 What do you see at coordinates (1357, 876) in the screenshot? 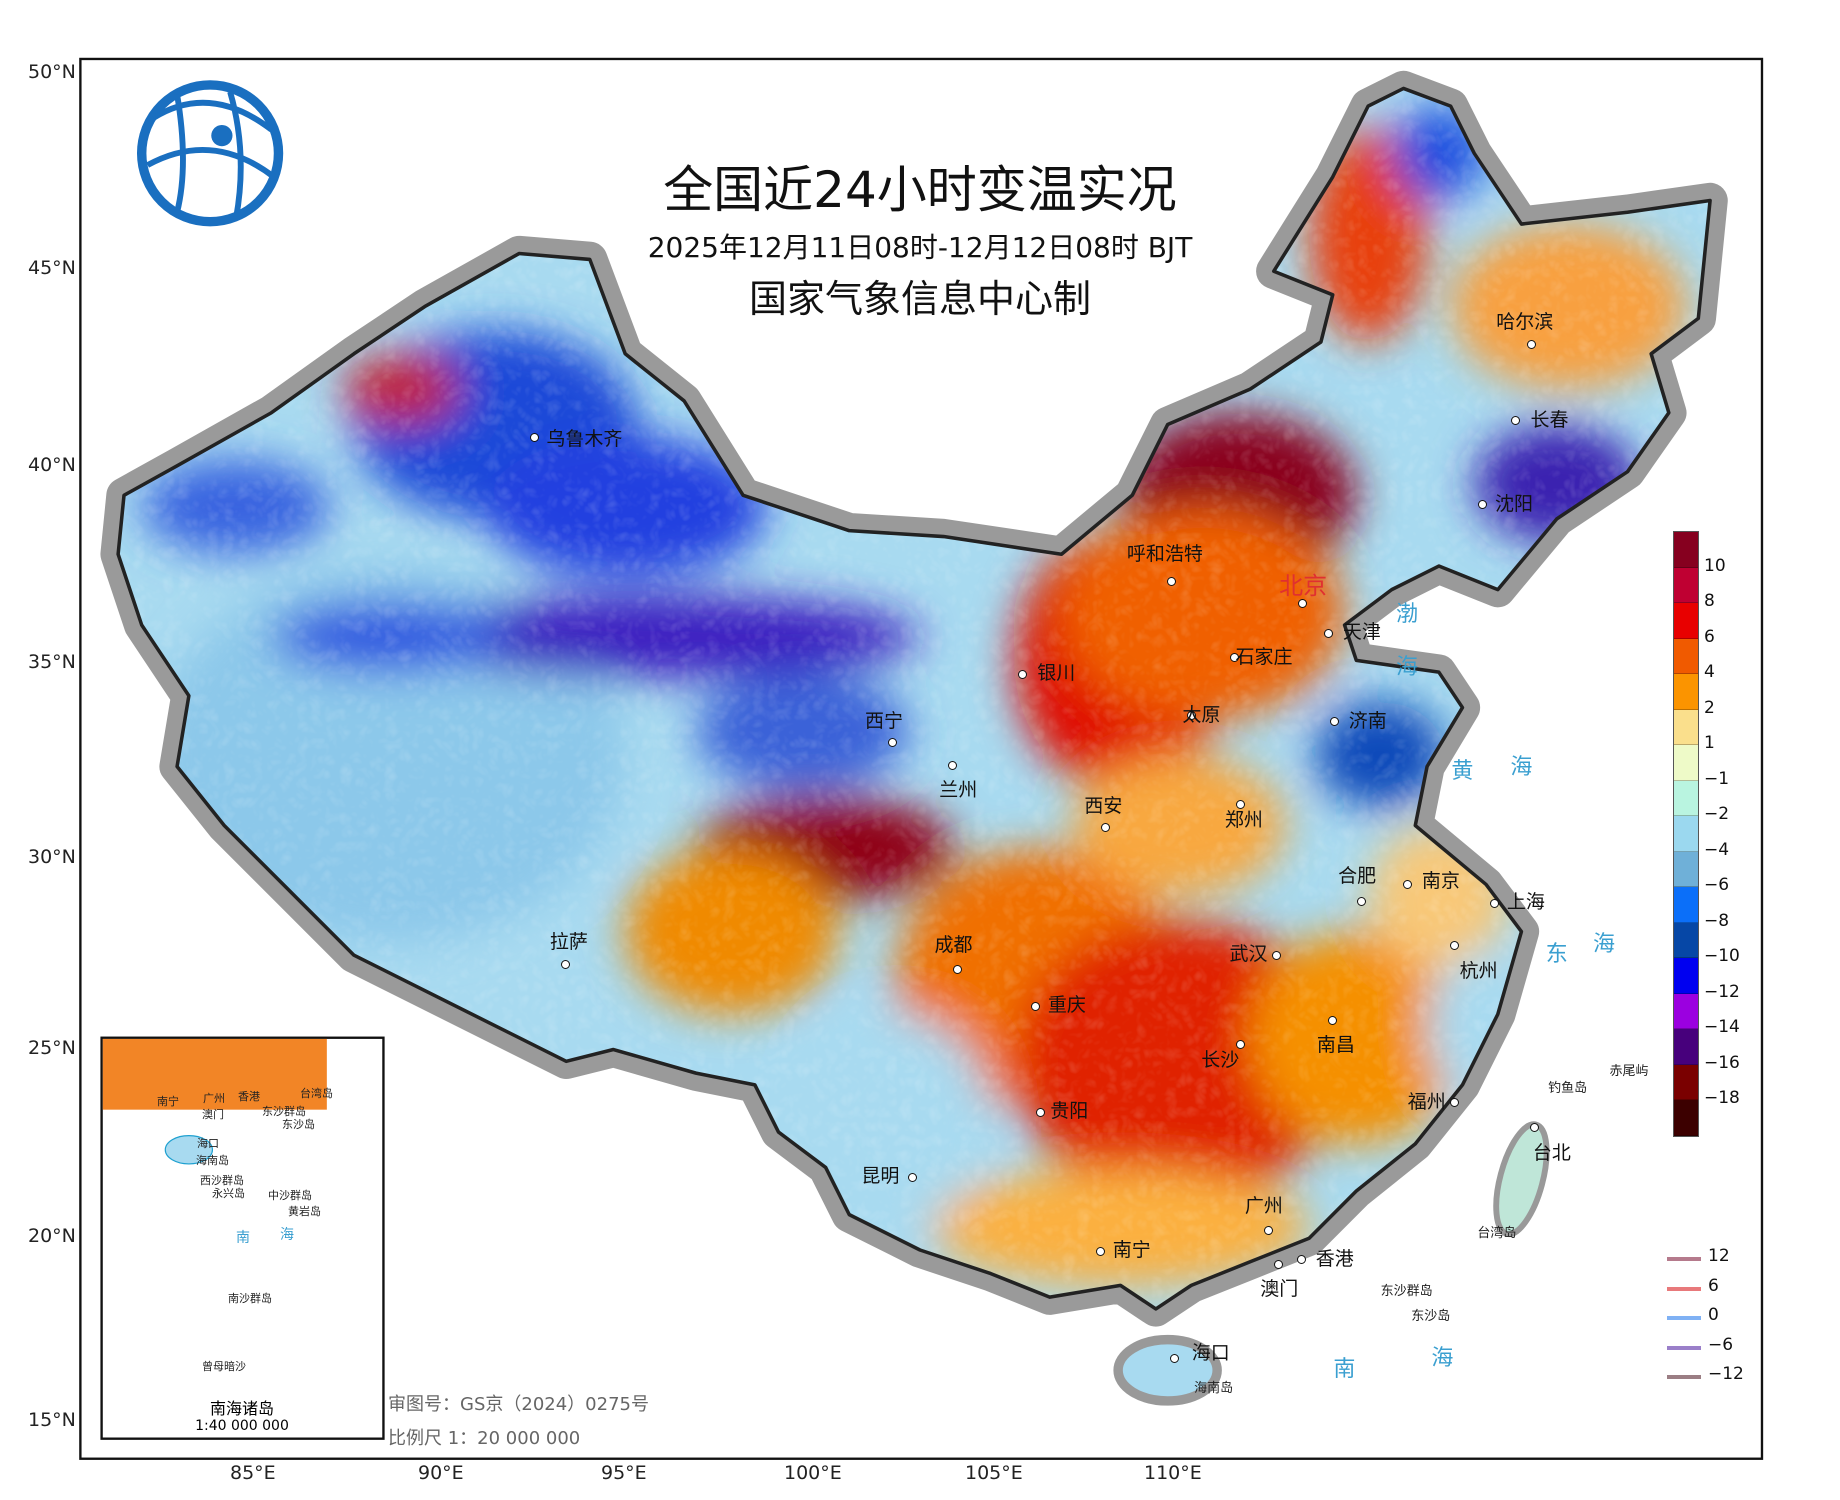
I see `city-label: 合肥` at bounding box center [1357, 876].